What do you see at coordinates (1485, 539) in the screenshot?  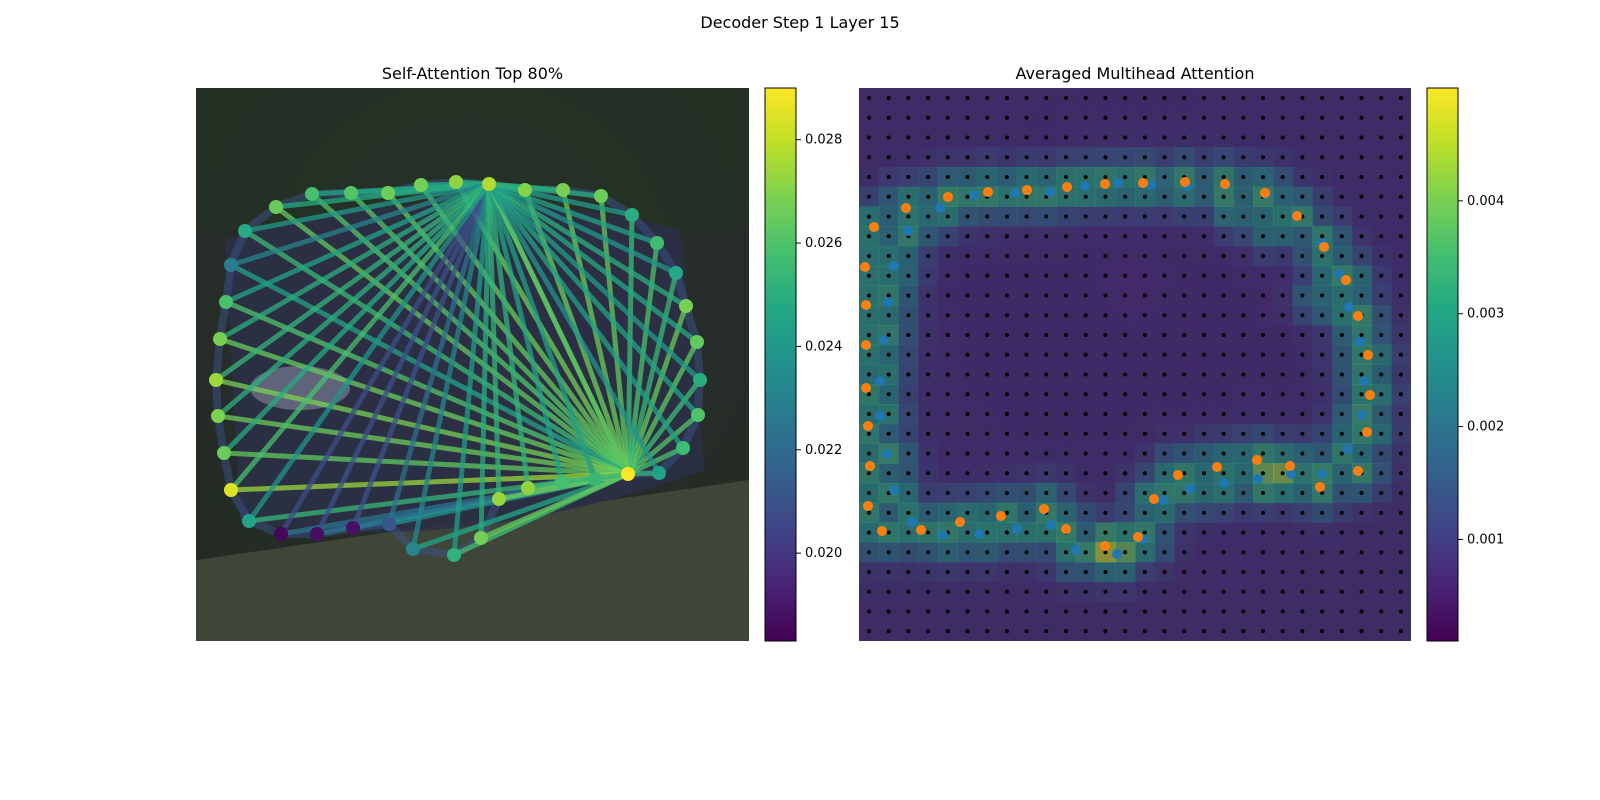 I see `colorbar-tick-label: 0.001` at bounding box center [1485, 539].